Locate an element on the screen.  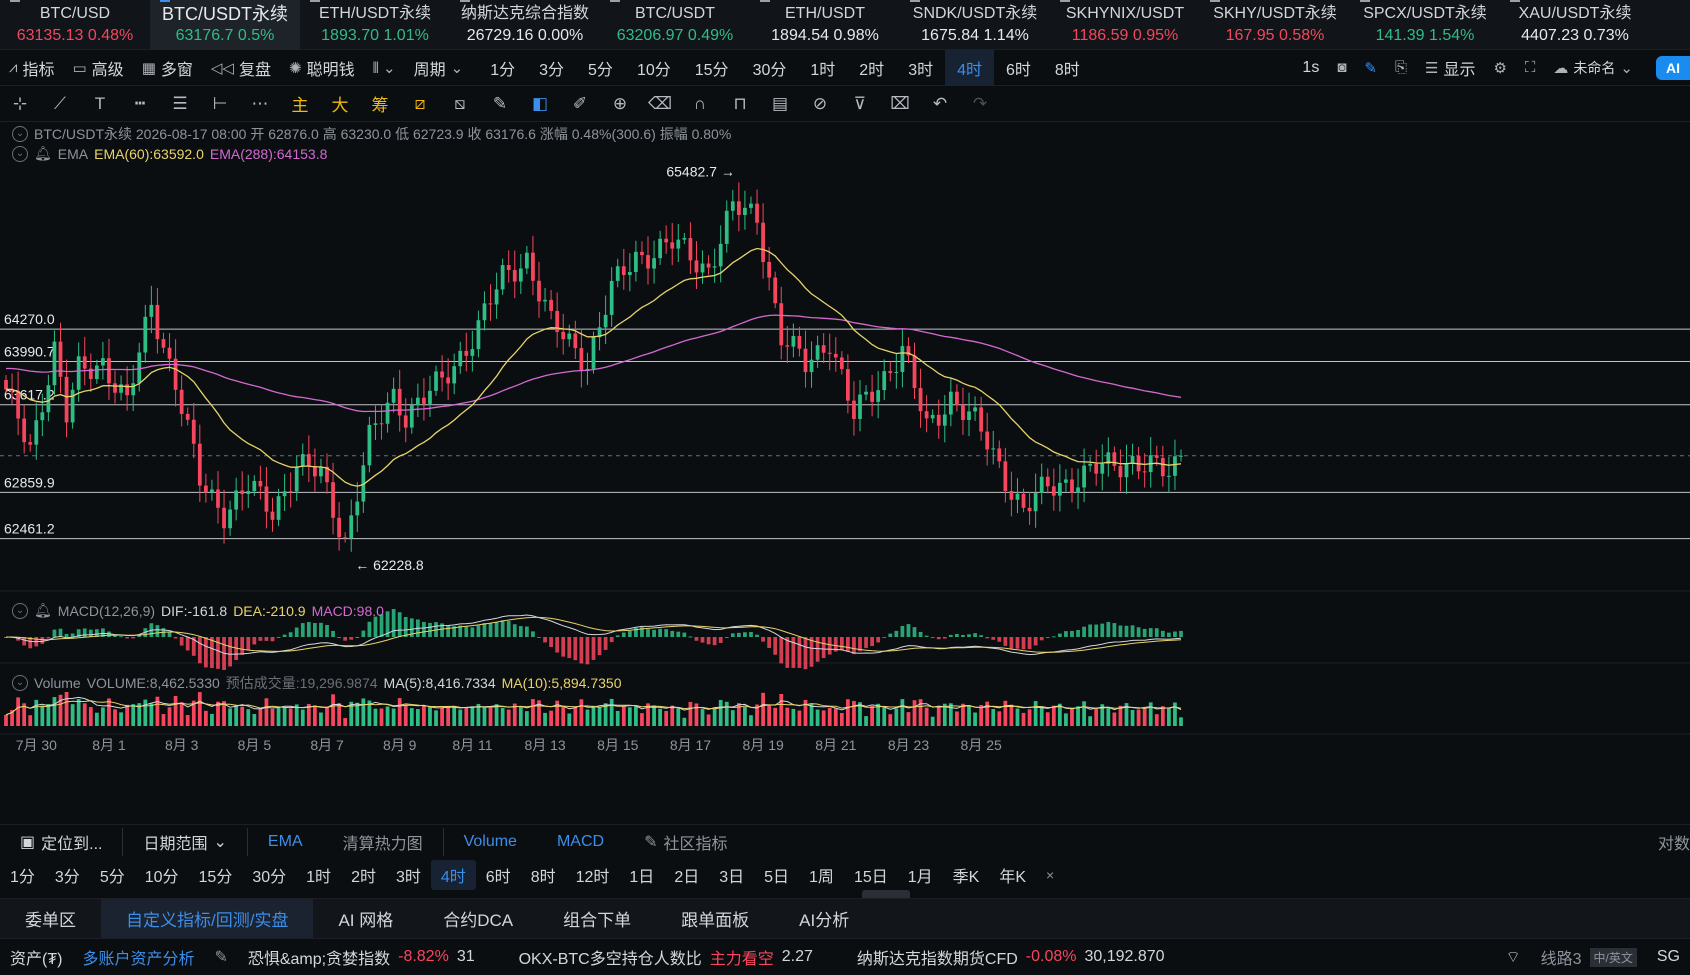
brush-icon: ✎ is located at coordinates (500, 103).